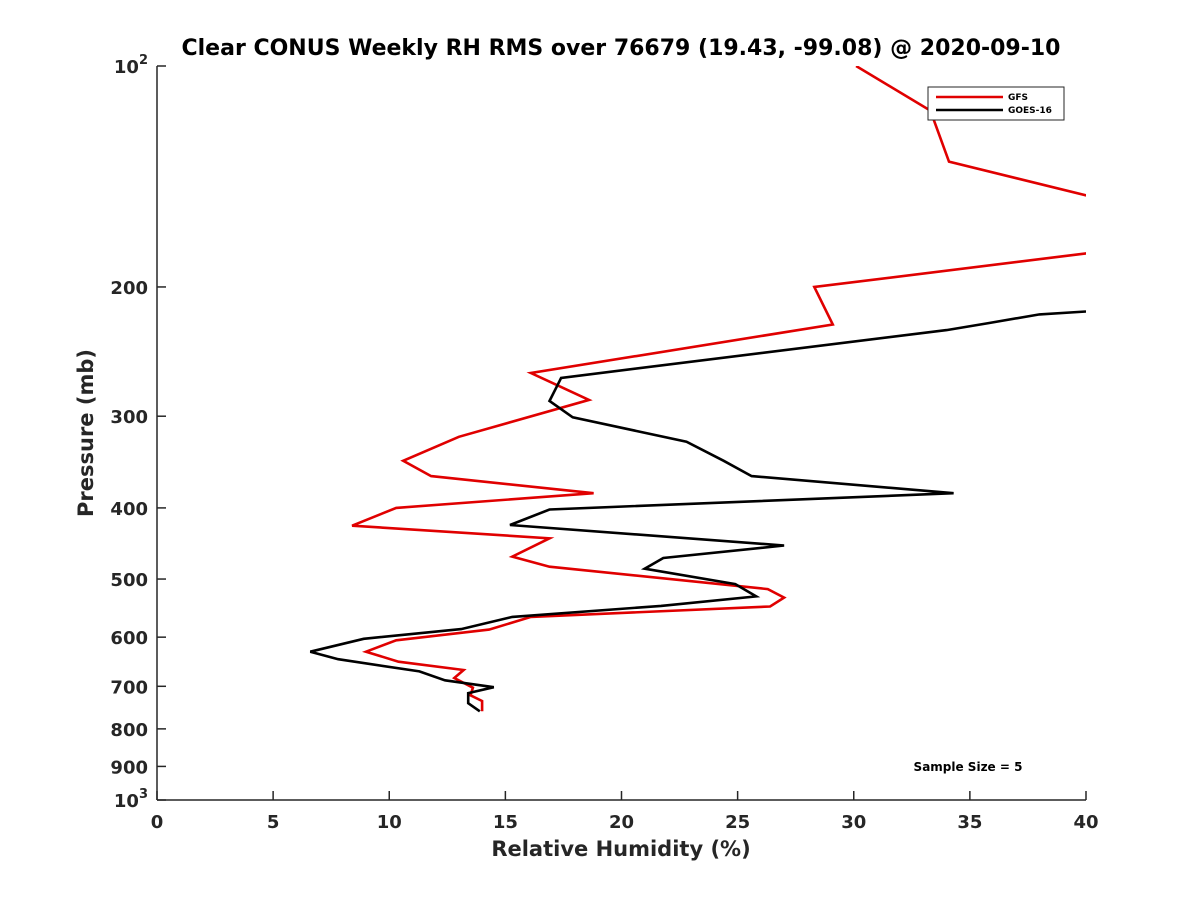 The width and height of the screenshot is (1200, 900). I want to click on legend: GFS GOES-16, so click(996, 103).